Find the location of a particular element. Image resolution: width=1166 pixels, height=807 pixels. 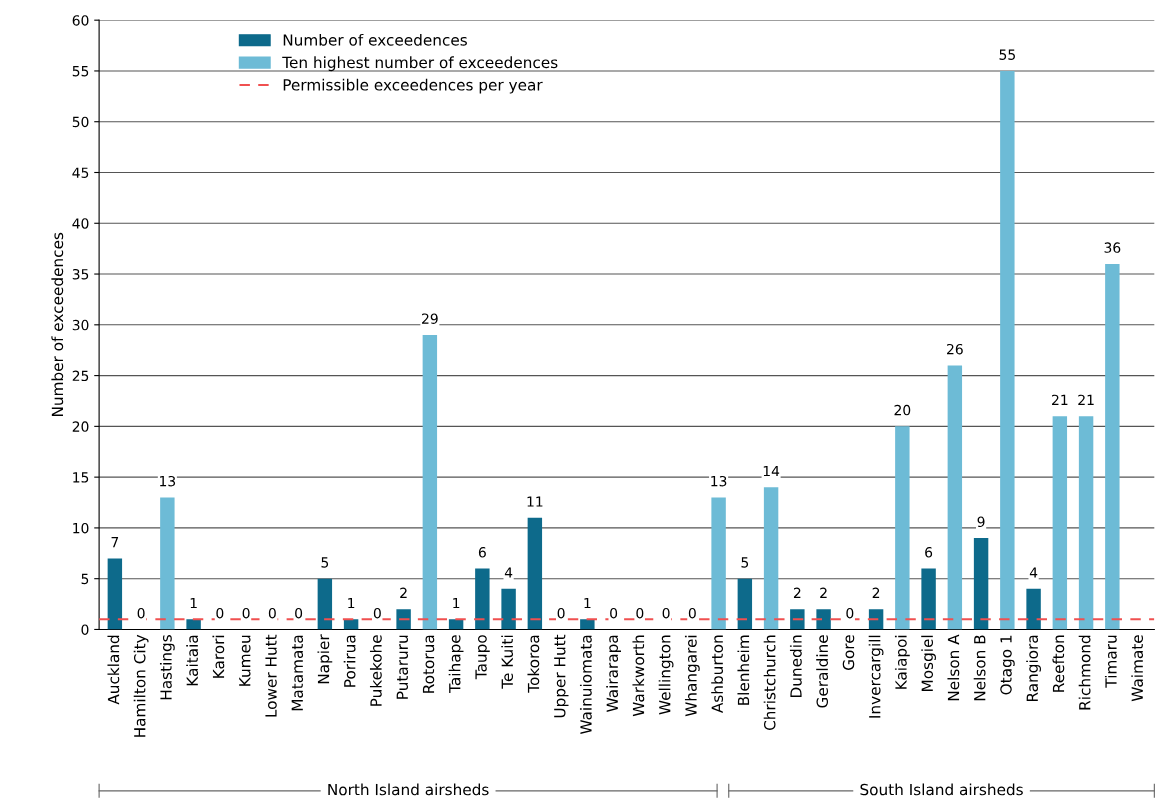

text: North Island airsheds is located at coordinates (408, 789).